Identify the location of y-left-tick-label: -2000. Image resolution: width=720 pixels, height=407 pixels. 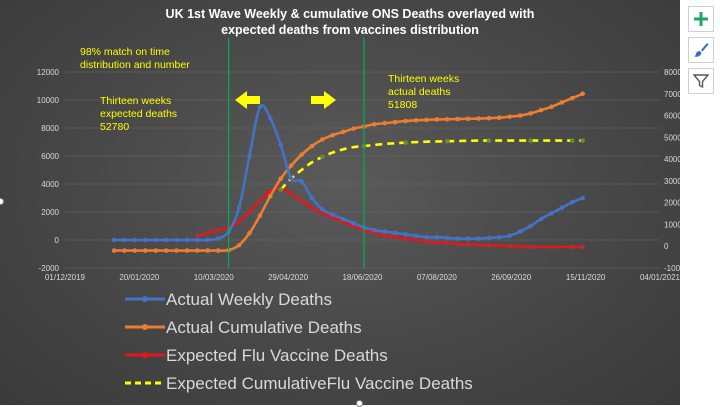
(49, 268).